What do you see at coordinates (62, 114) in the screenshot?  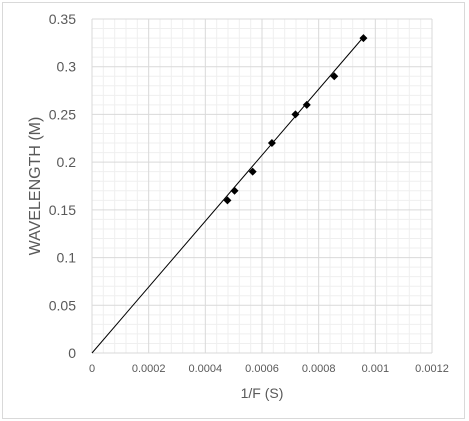 I see `y-tick-label: 0.25` at bounding box center [62, 114].